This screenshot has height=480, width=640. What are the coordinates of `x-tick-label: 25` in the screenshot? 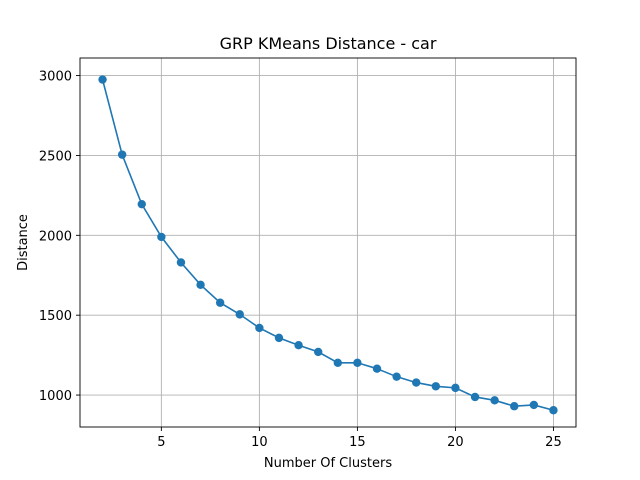 It's located at (553, 442).